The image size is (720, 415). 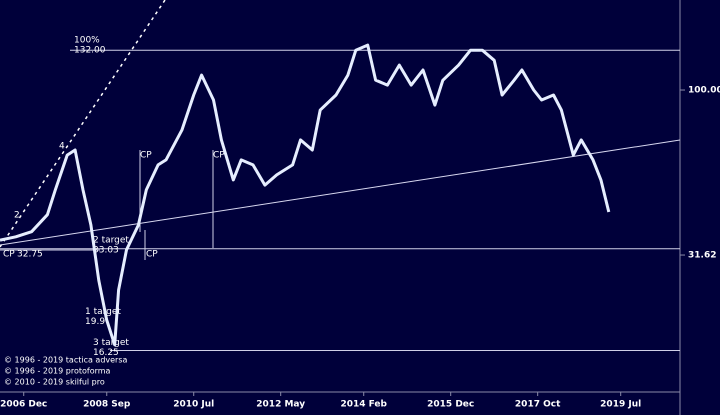 What do you see at coordinates (538, 405) in the screenshot?
I see `x-tick-label: 2017 Oct` at bounding box center [538, 405].